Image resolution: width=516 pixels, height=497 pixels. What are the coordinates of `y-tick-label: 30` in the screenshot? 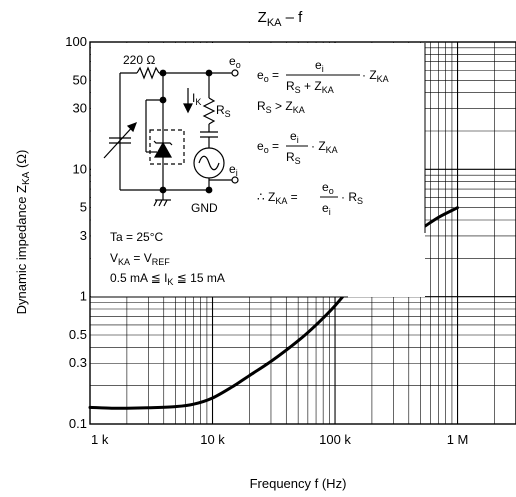 It's located at (80, 108).